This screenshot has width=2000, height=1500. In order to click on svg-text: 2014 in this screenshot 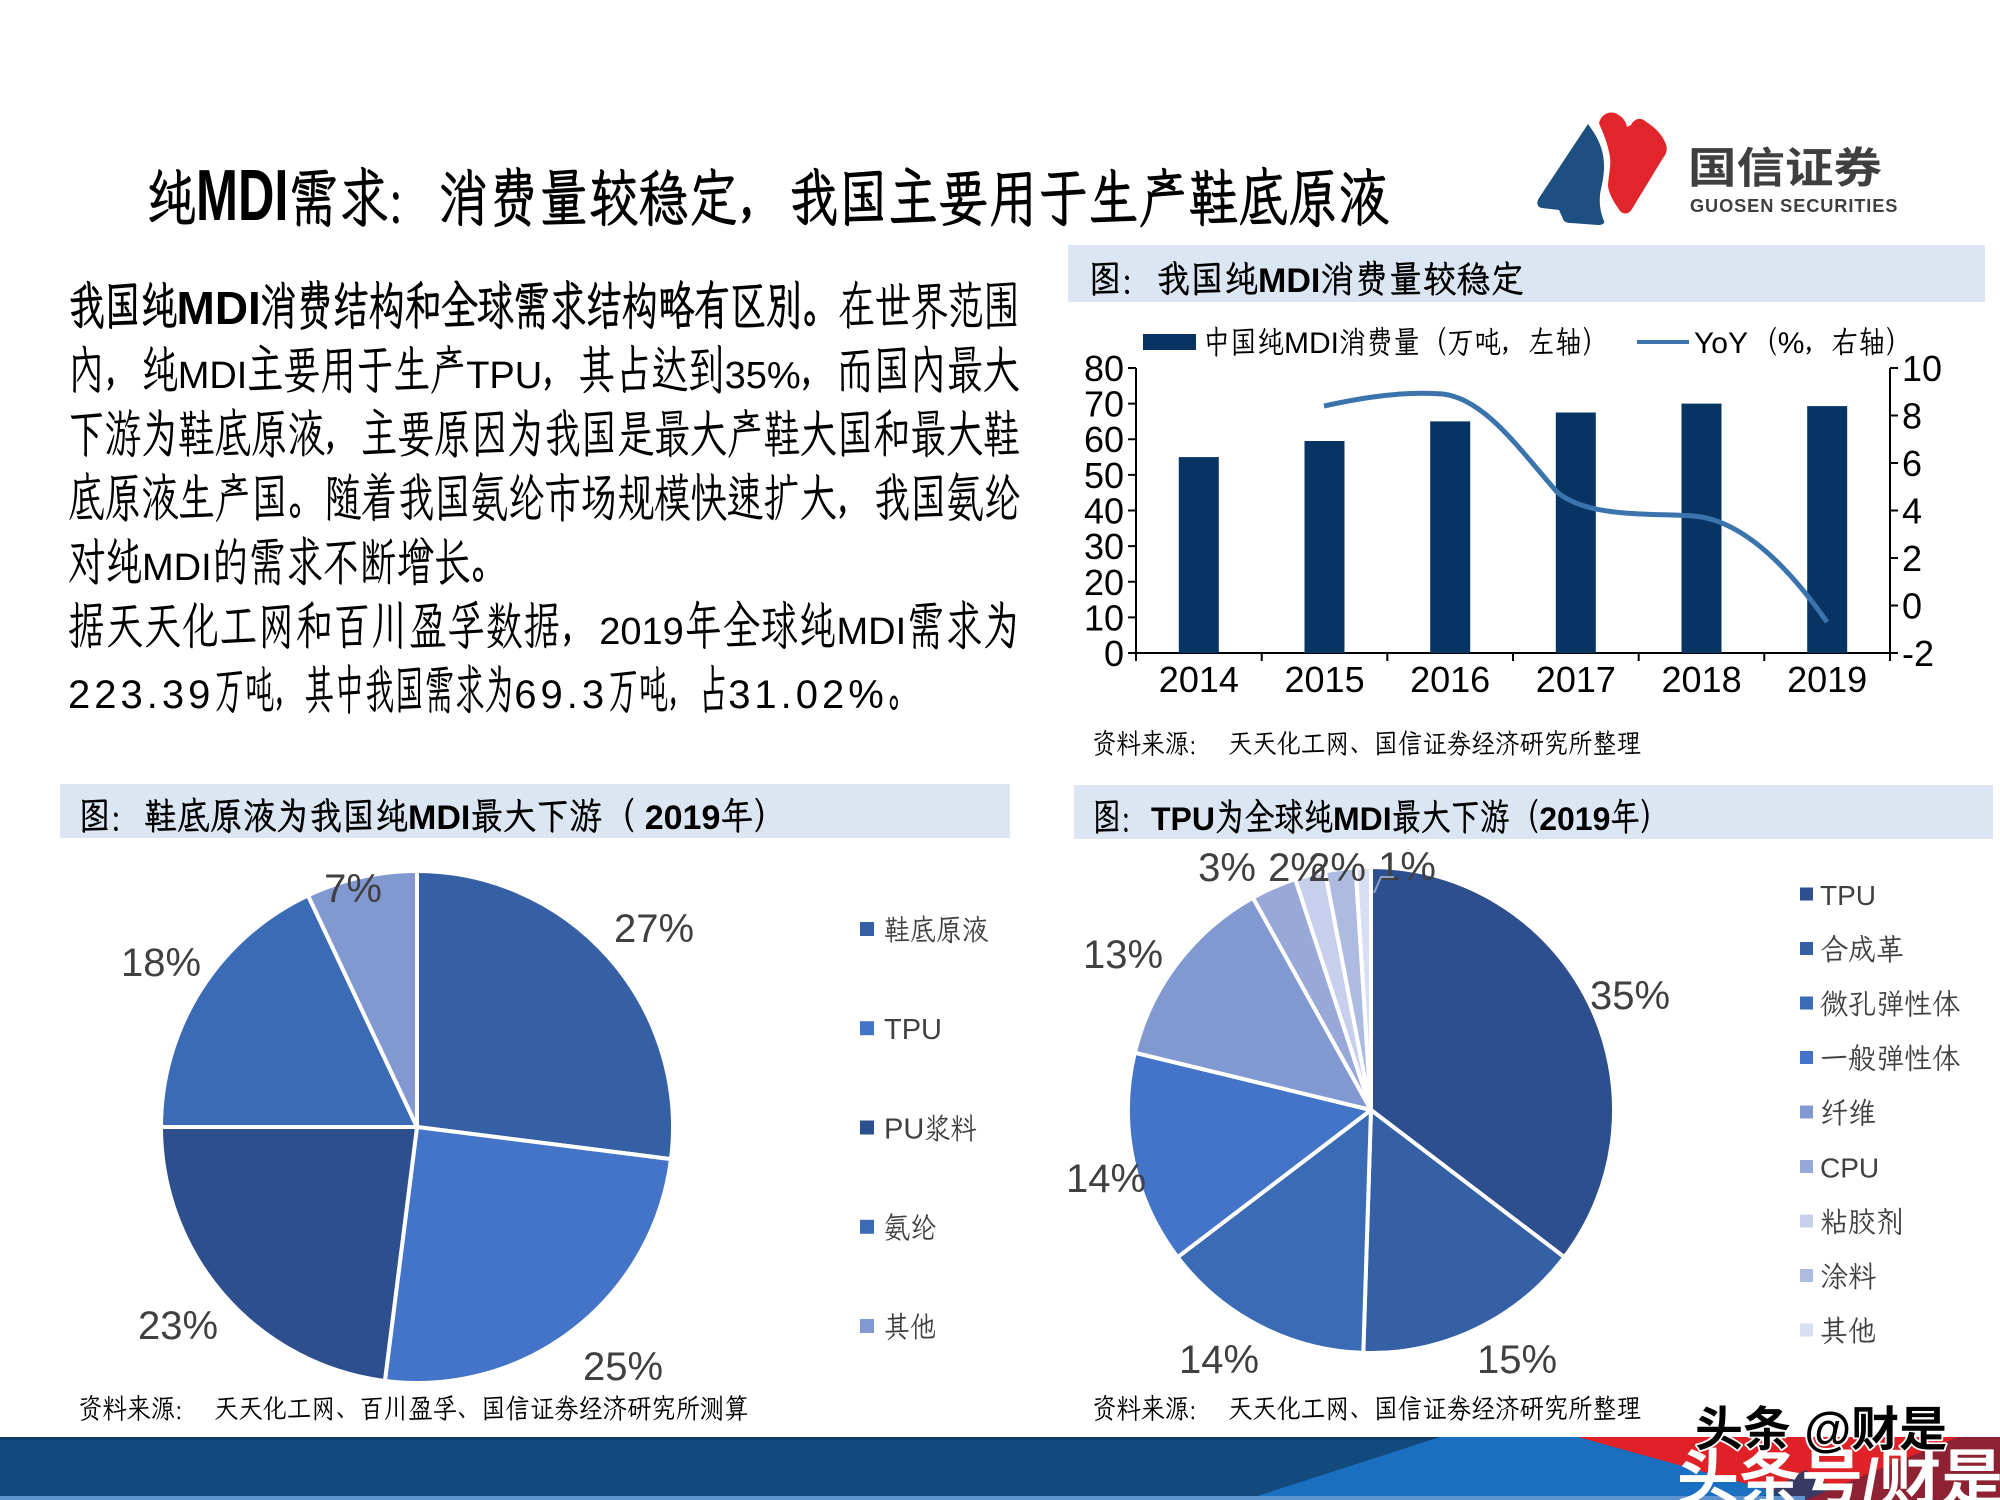, I will do `click(1199, 679)`.